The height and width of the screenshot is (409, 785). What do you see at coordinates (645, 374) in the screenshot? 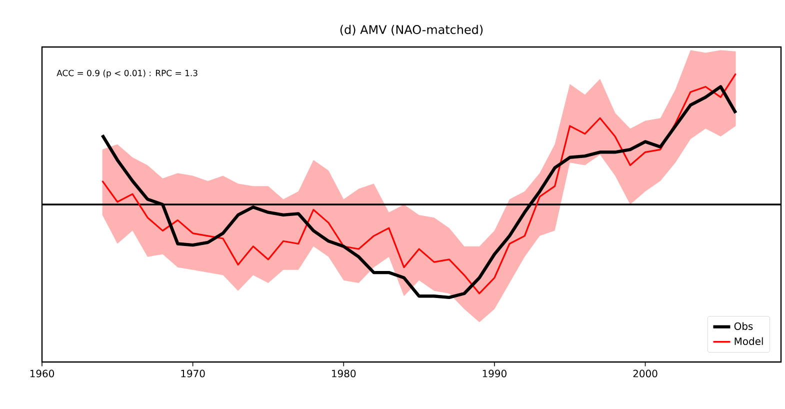
I see `x-tick-label: 2000` at bounding box center [645, 374].